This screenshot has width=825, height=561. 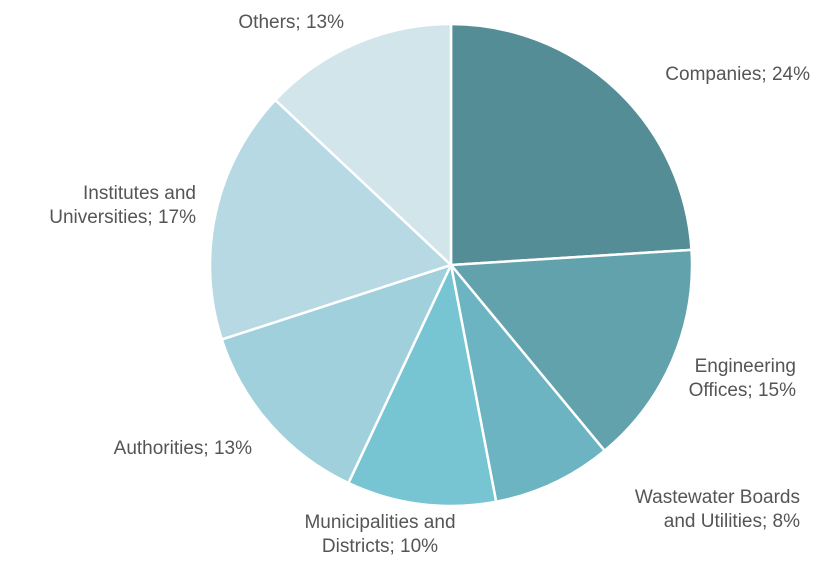 What do you see at coordinates (139, 193) in the screenshot?
I see `slice-label-line: Institutes and` at bounding box center [139, 193].